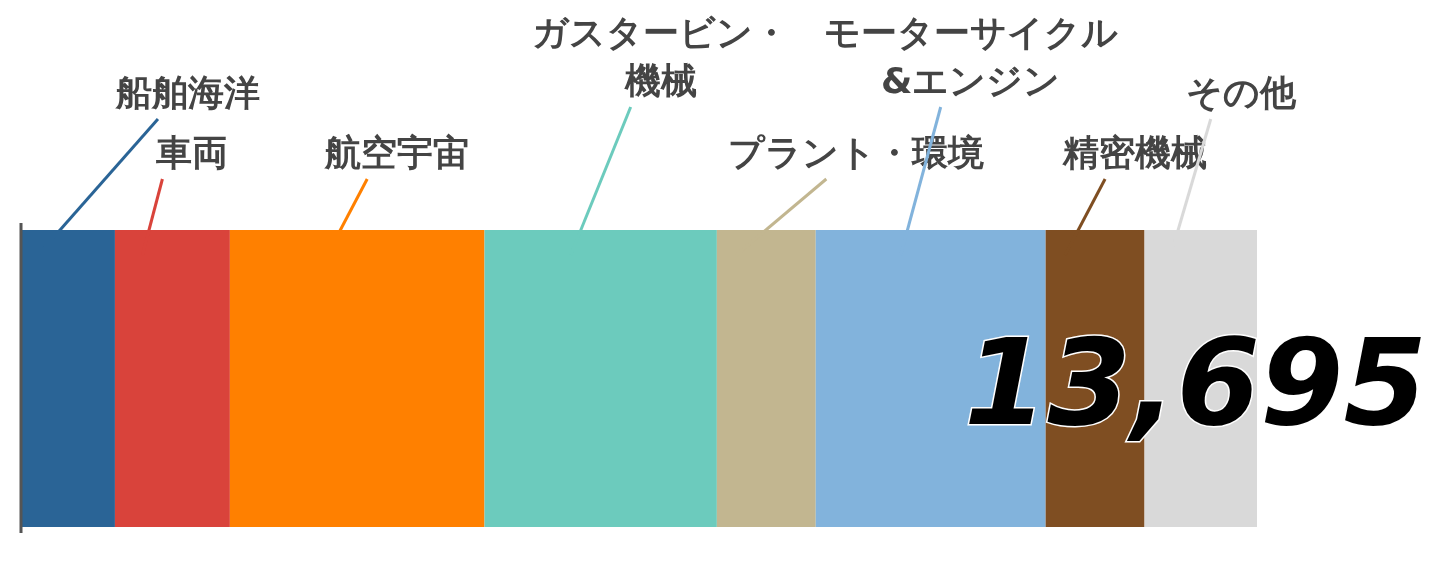 This screenshot has height=583, width=1445. What do you see at coordinates (187, 92) in the screenshot?
I see `text: 船舶海洋` at bounding box center [187, 92].